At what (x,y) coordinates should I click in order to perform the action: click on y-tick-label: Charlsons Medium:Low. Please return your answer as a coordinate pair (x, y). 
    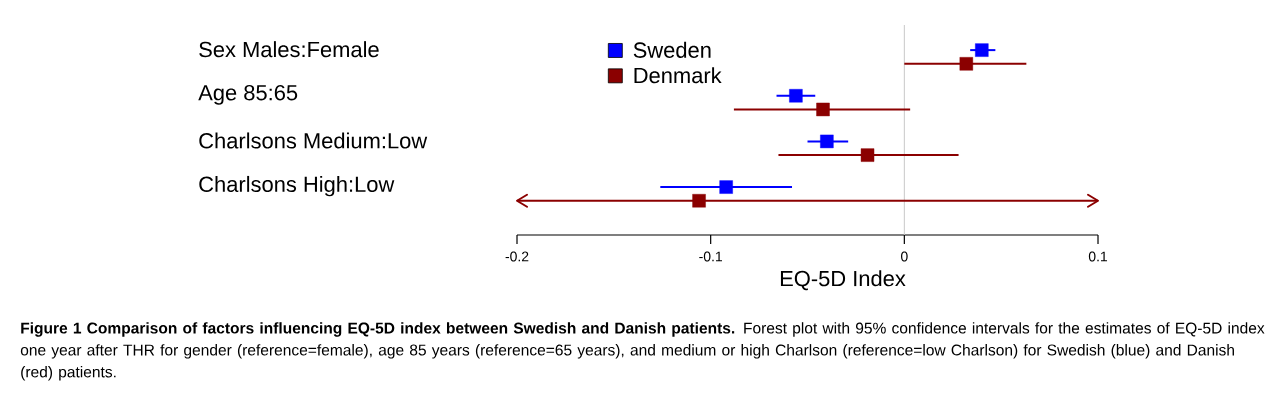
    Looking at the image, I should click on (313, 140).